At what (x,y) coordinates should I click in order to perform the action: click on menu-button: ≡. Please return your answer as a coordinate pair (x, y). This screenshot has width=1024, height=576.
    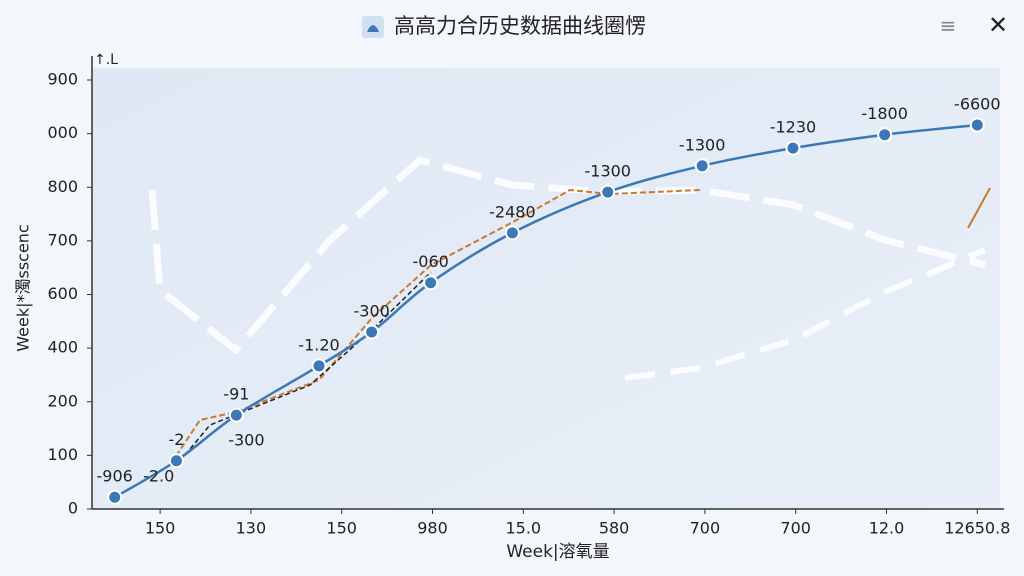
    Looking at the image, I should click on (948, 26).